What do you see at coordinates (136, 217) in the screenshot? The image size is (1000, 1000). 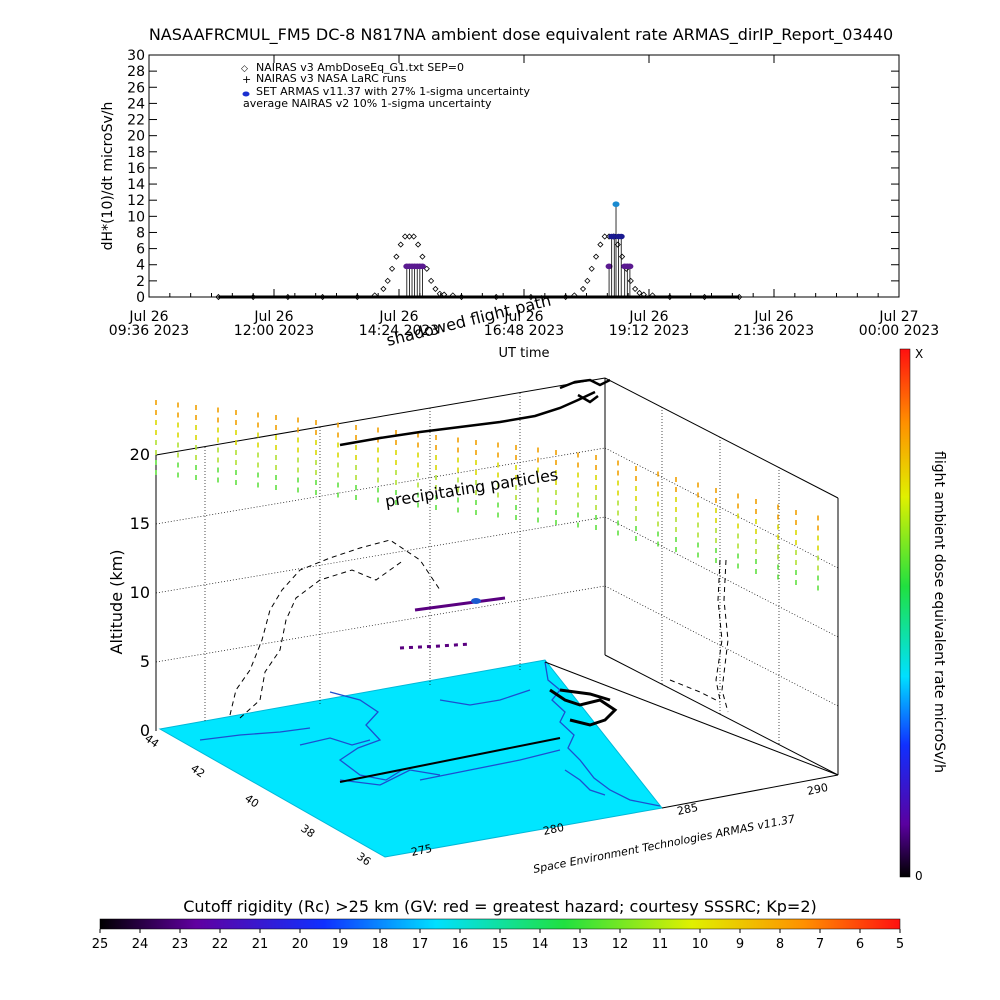 I see `y-tick-label: 10` at bounding box center [136, 217].